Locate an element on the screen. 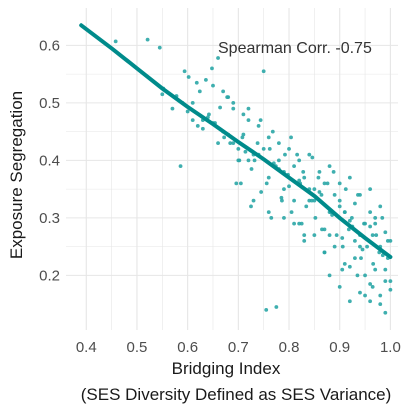 This screenshot has width=415, height=410. x-axis-ticks: 0.4 0.5 0.6 0.7 0.8 0.9 1.0 is located at coordinates (238, 347).